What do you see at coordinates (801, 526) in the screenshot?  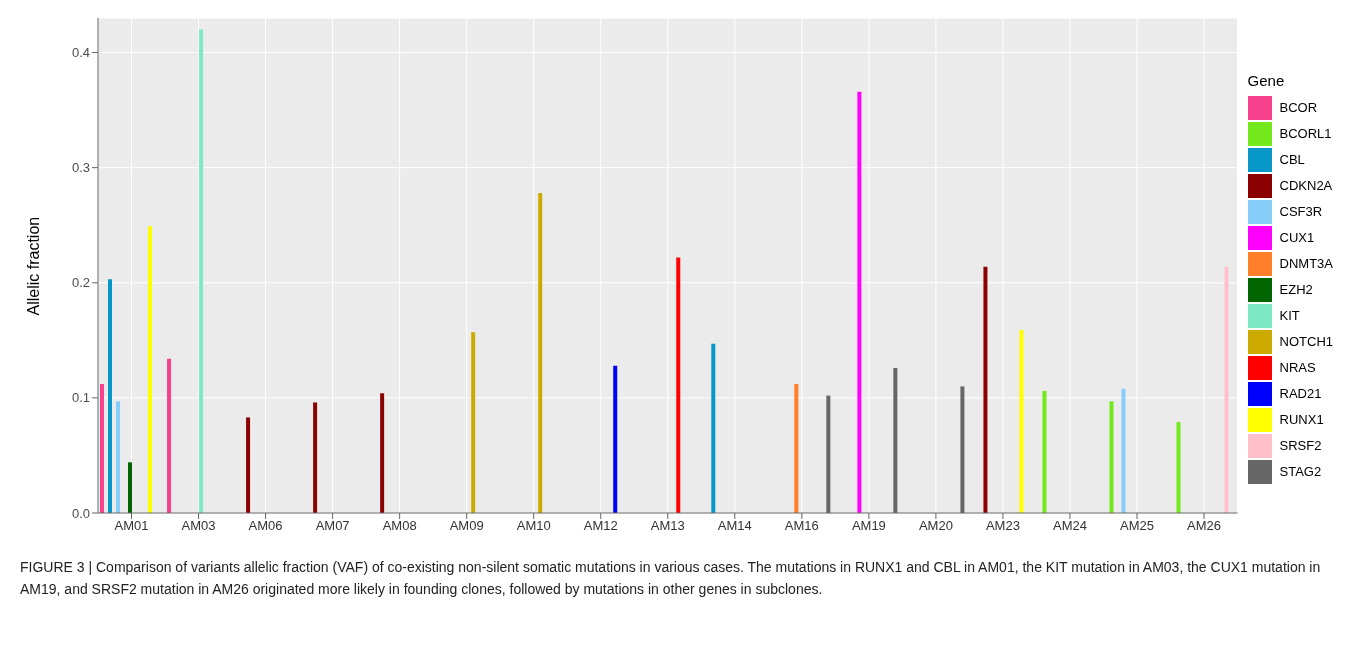 I see `x-tick-label: AM16` at bounding box center [801, 526].